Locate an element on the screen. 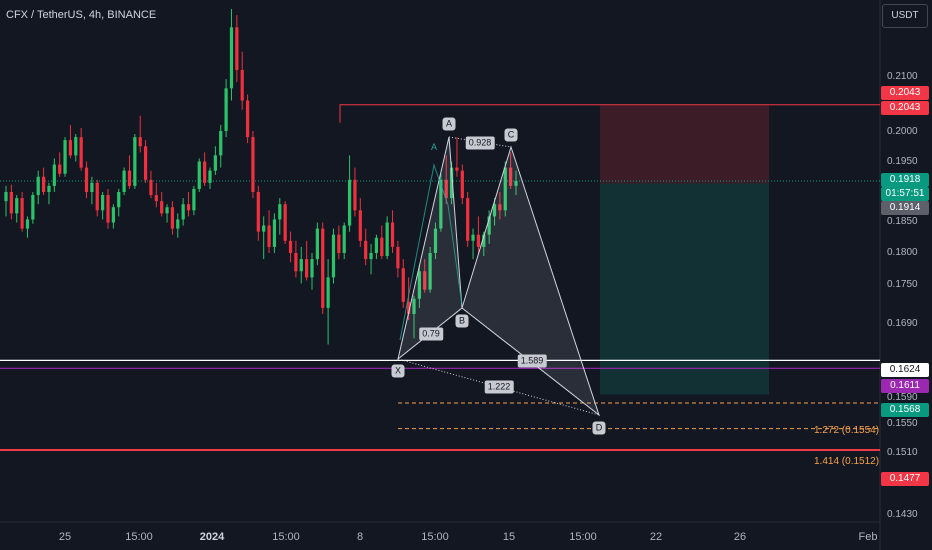  x-tick: 15:00 is located at coordinates (286, 537).